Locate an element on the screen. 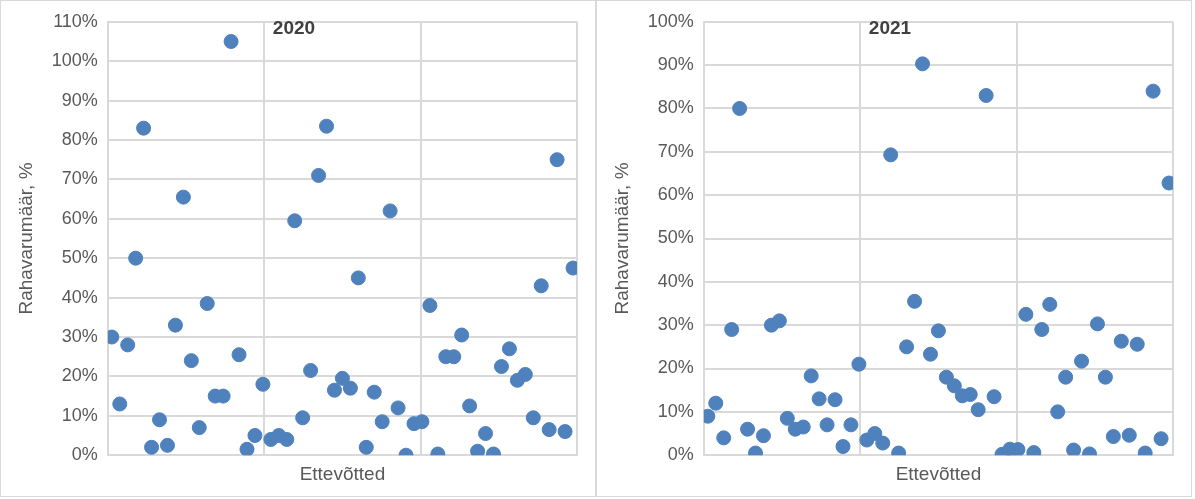 The image size is (1195, 499). chart-title: 2021 is located at coordinates (890, 27).